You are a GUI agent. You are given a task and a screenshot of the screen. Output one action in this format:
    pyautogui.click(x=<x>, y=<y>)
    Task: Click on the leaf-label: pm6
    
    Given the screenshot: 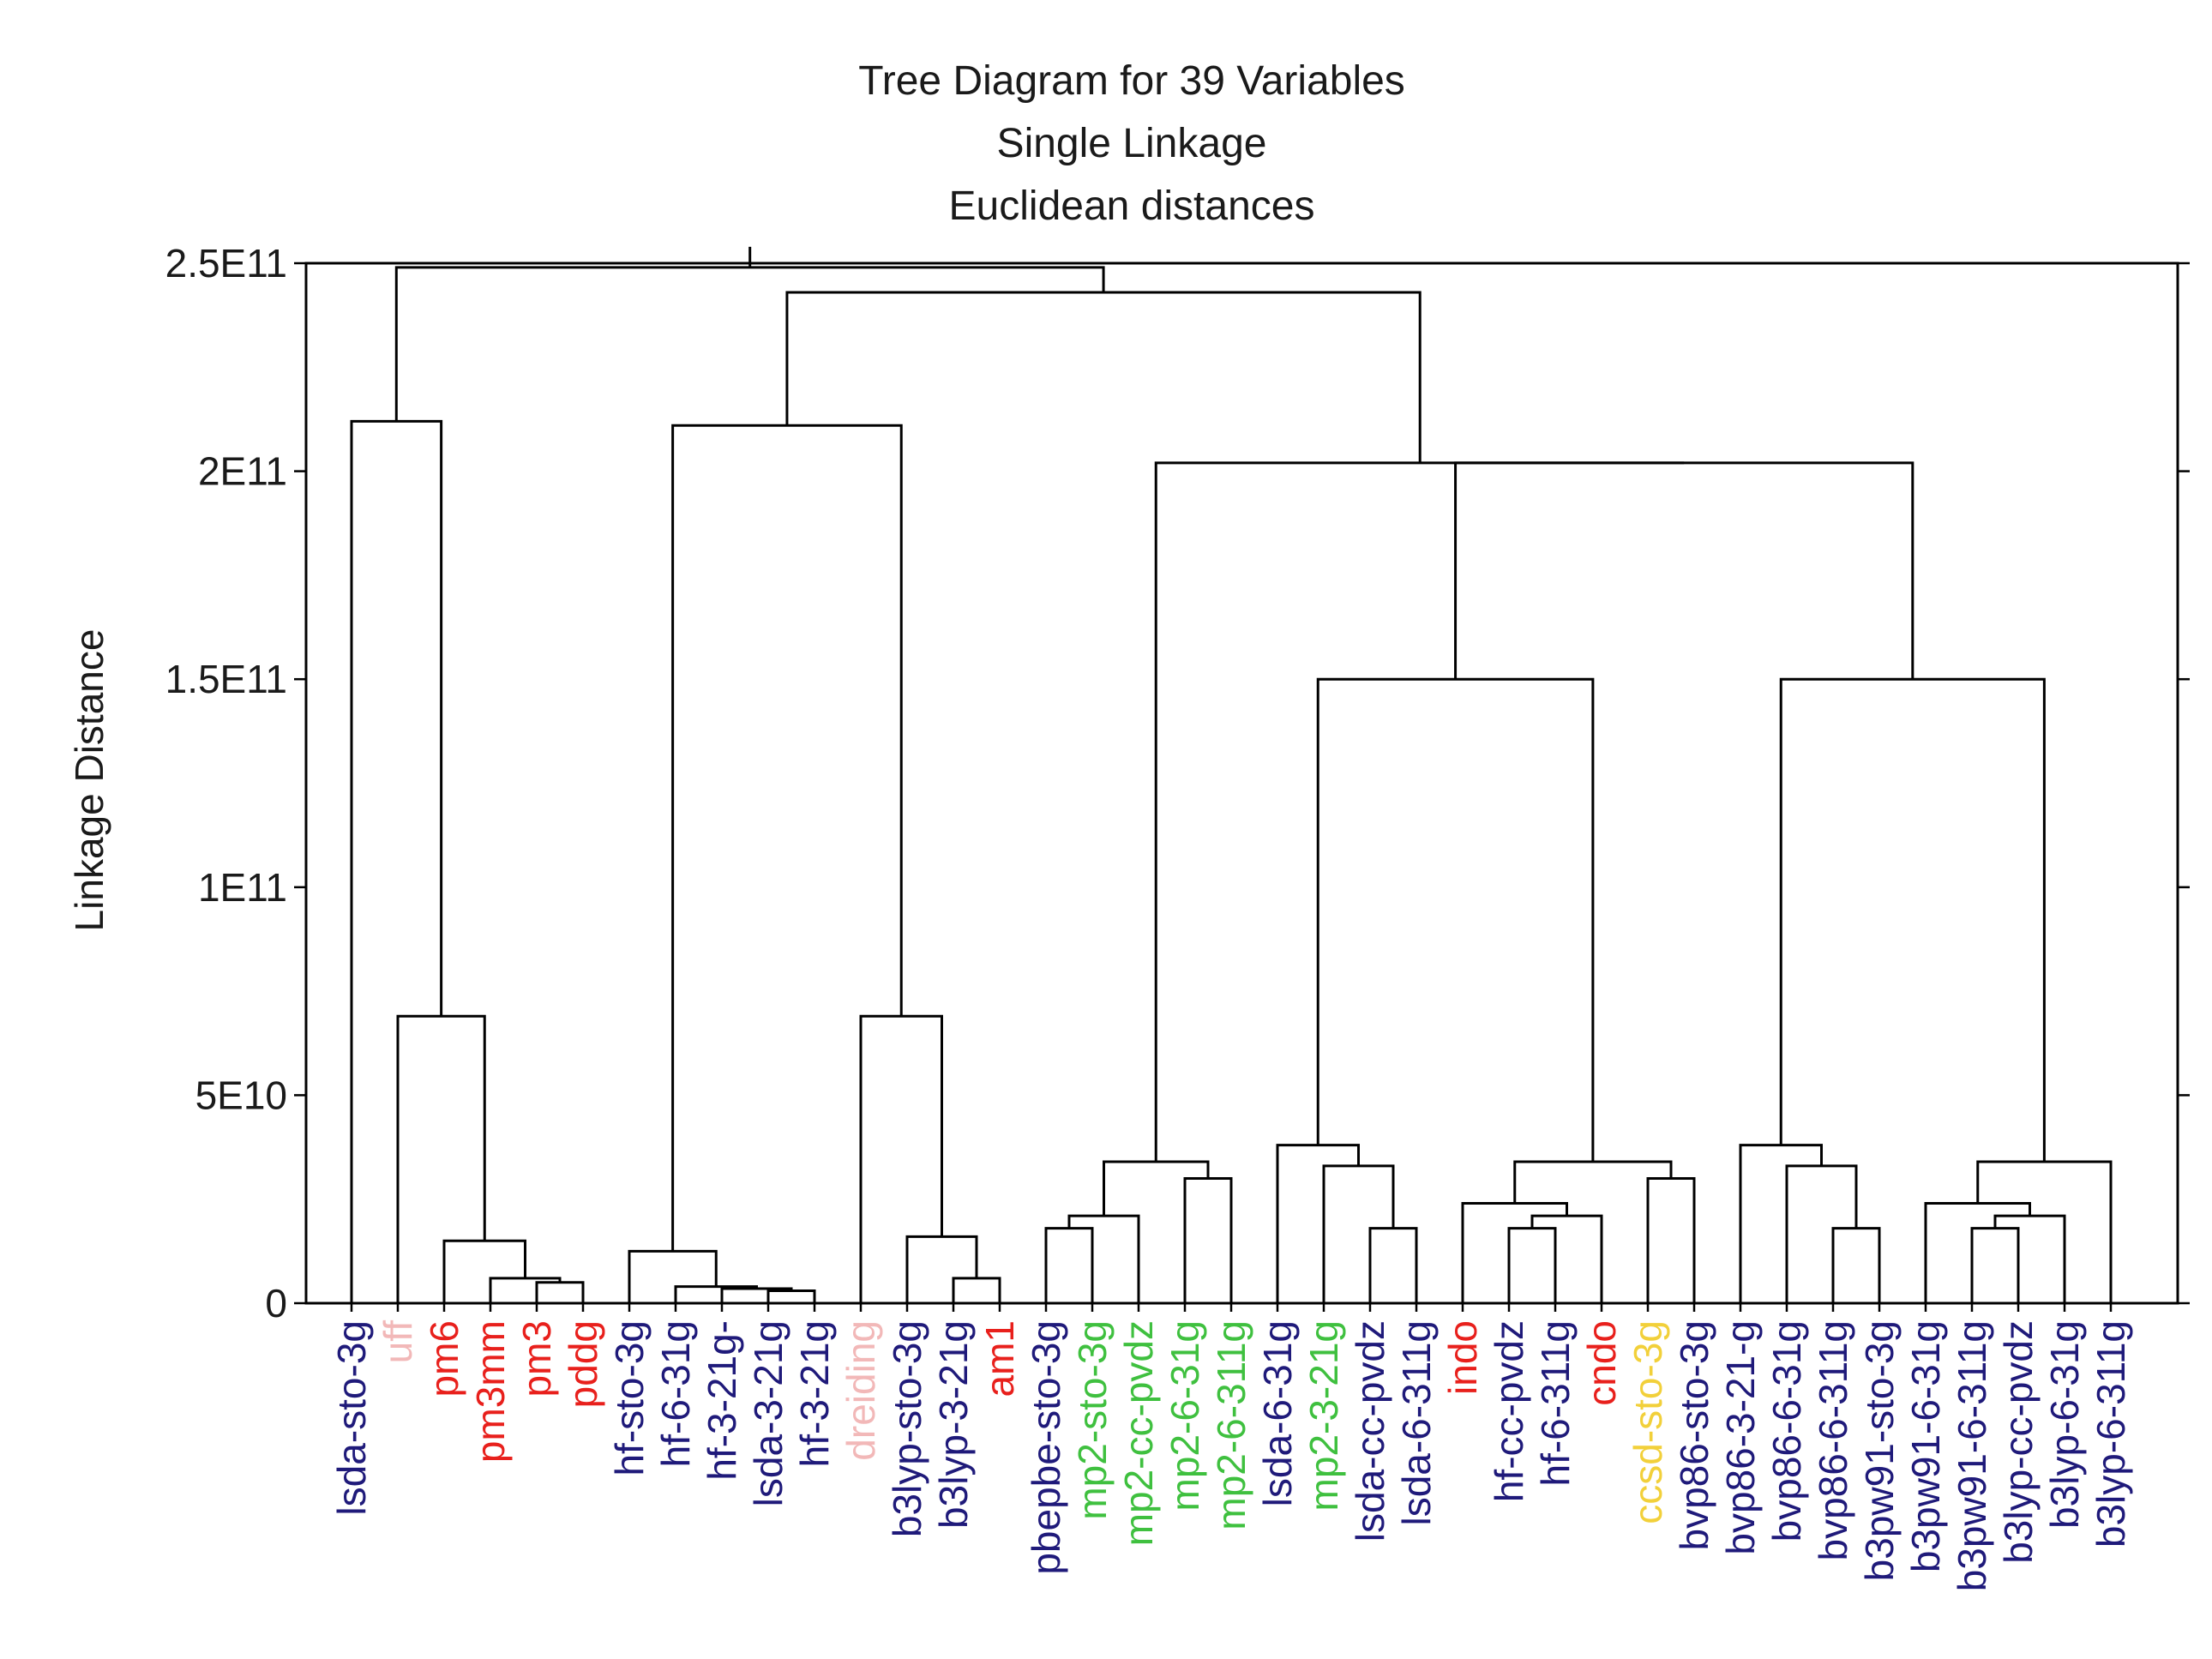 What is the action you would take?
    pyautogui.click(x=444, y=1358)
    